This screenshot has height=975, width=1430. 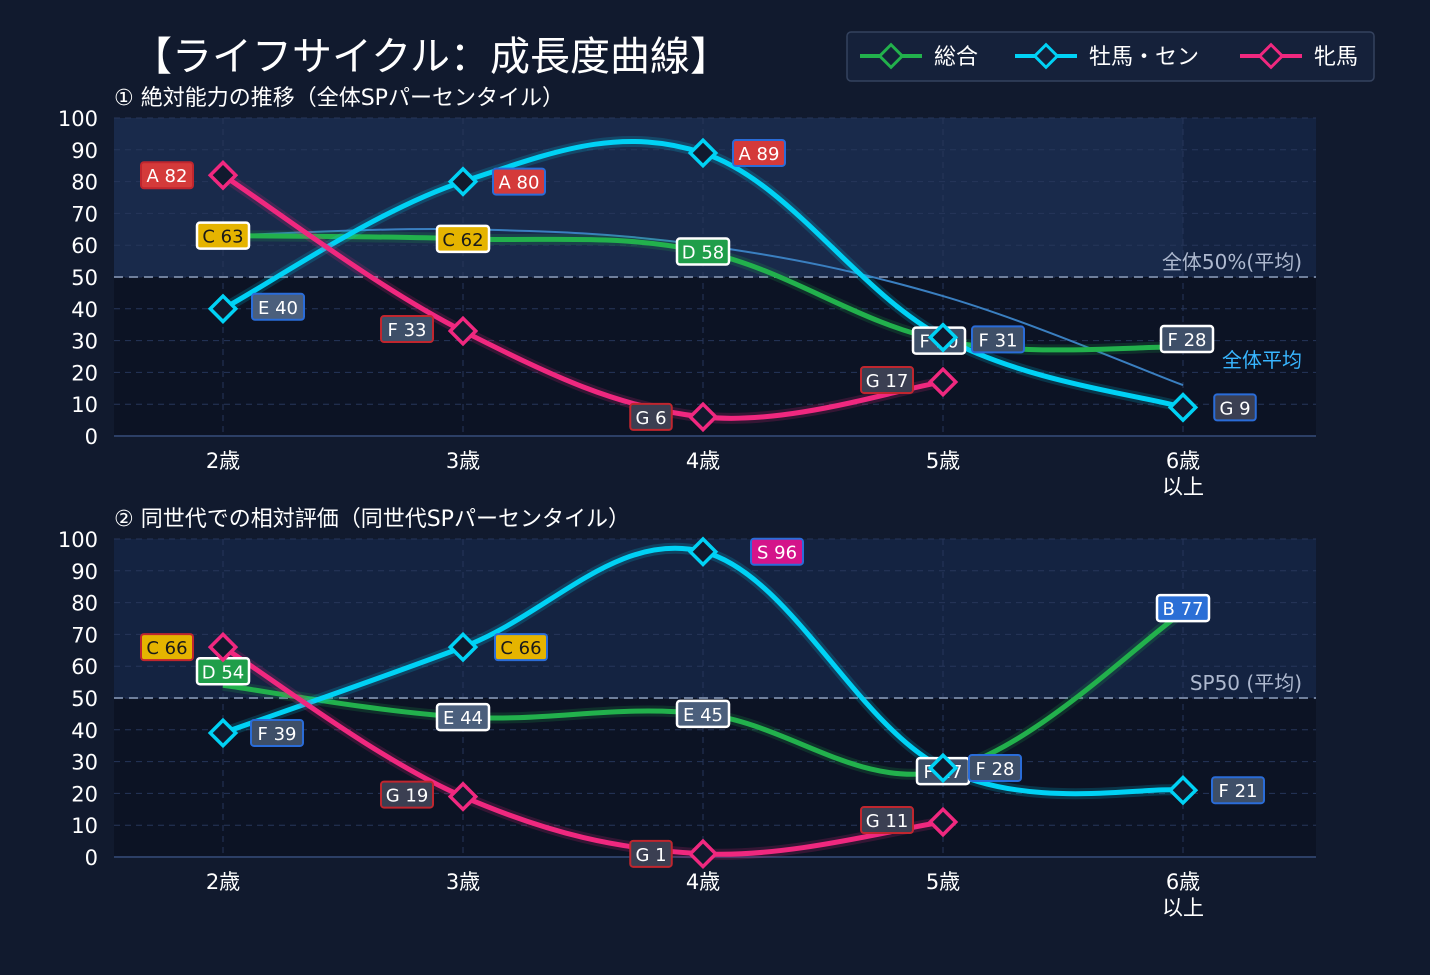 I want to click on data-label: F 33, so click(x=407, y=330).